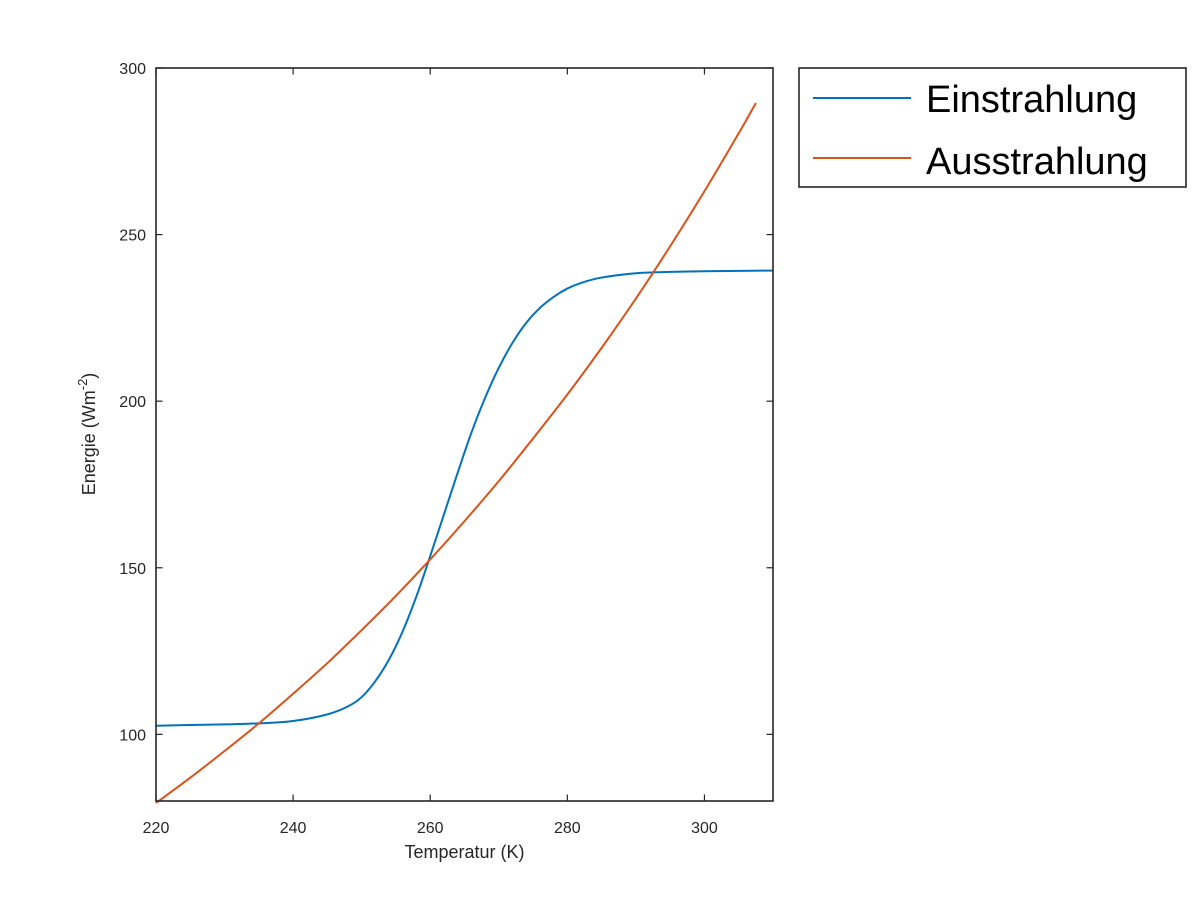 This screenshot has width=1200, height=900. Describe the element at coordinates (1031, 100) in the screenshot. I see `legend-label-einstrahlung: Einstrahlung` at that location.